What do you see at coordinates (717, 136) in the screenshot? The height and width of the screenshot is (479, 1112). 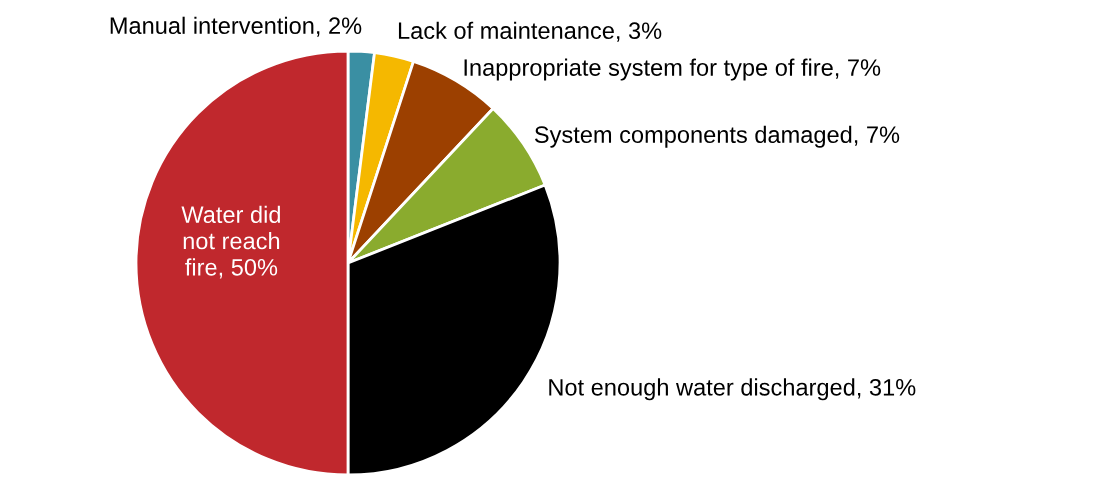 I see `slice-label: System components damaged, 7%` at bounding box center [717, 136].